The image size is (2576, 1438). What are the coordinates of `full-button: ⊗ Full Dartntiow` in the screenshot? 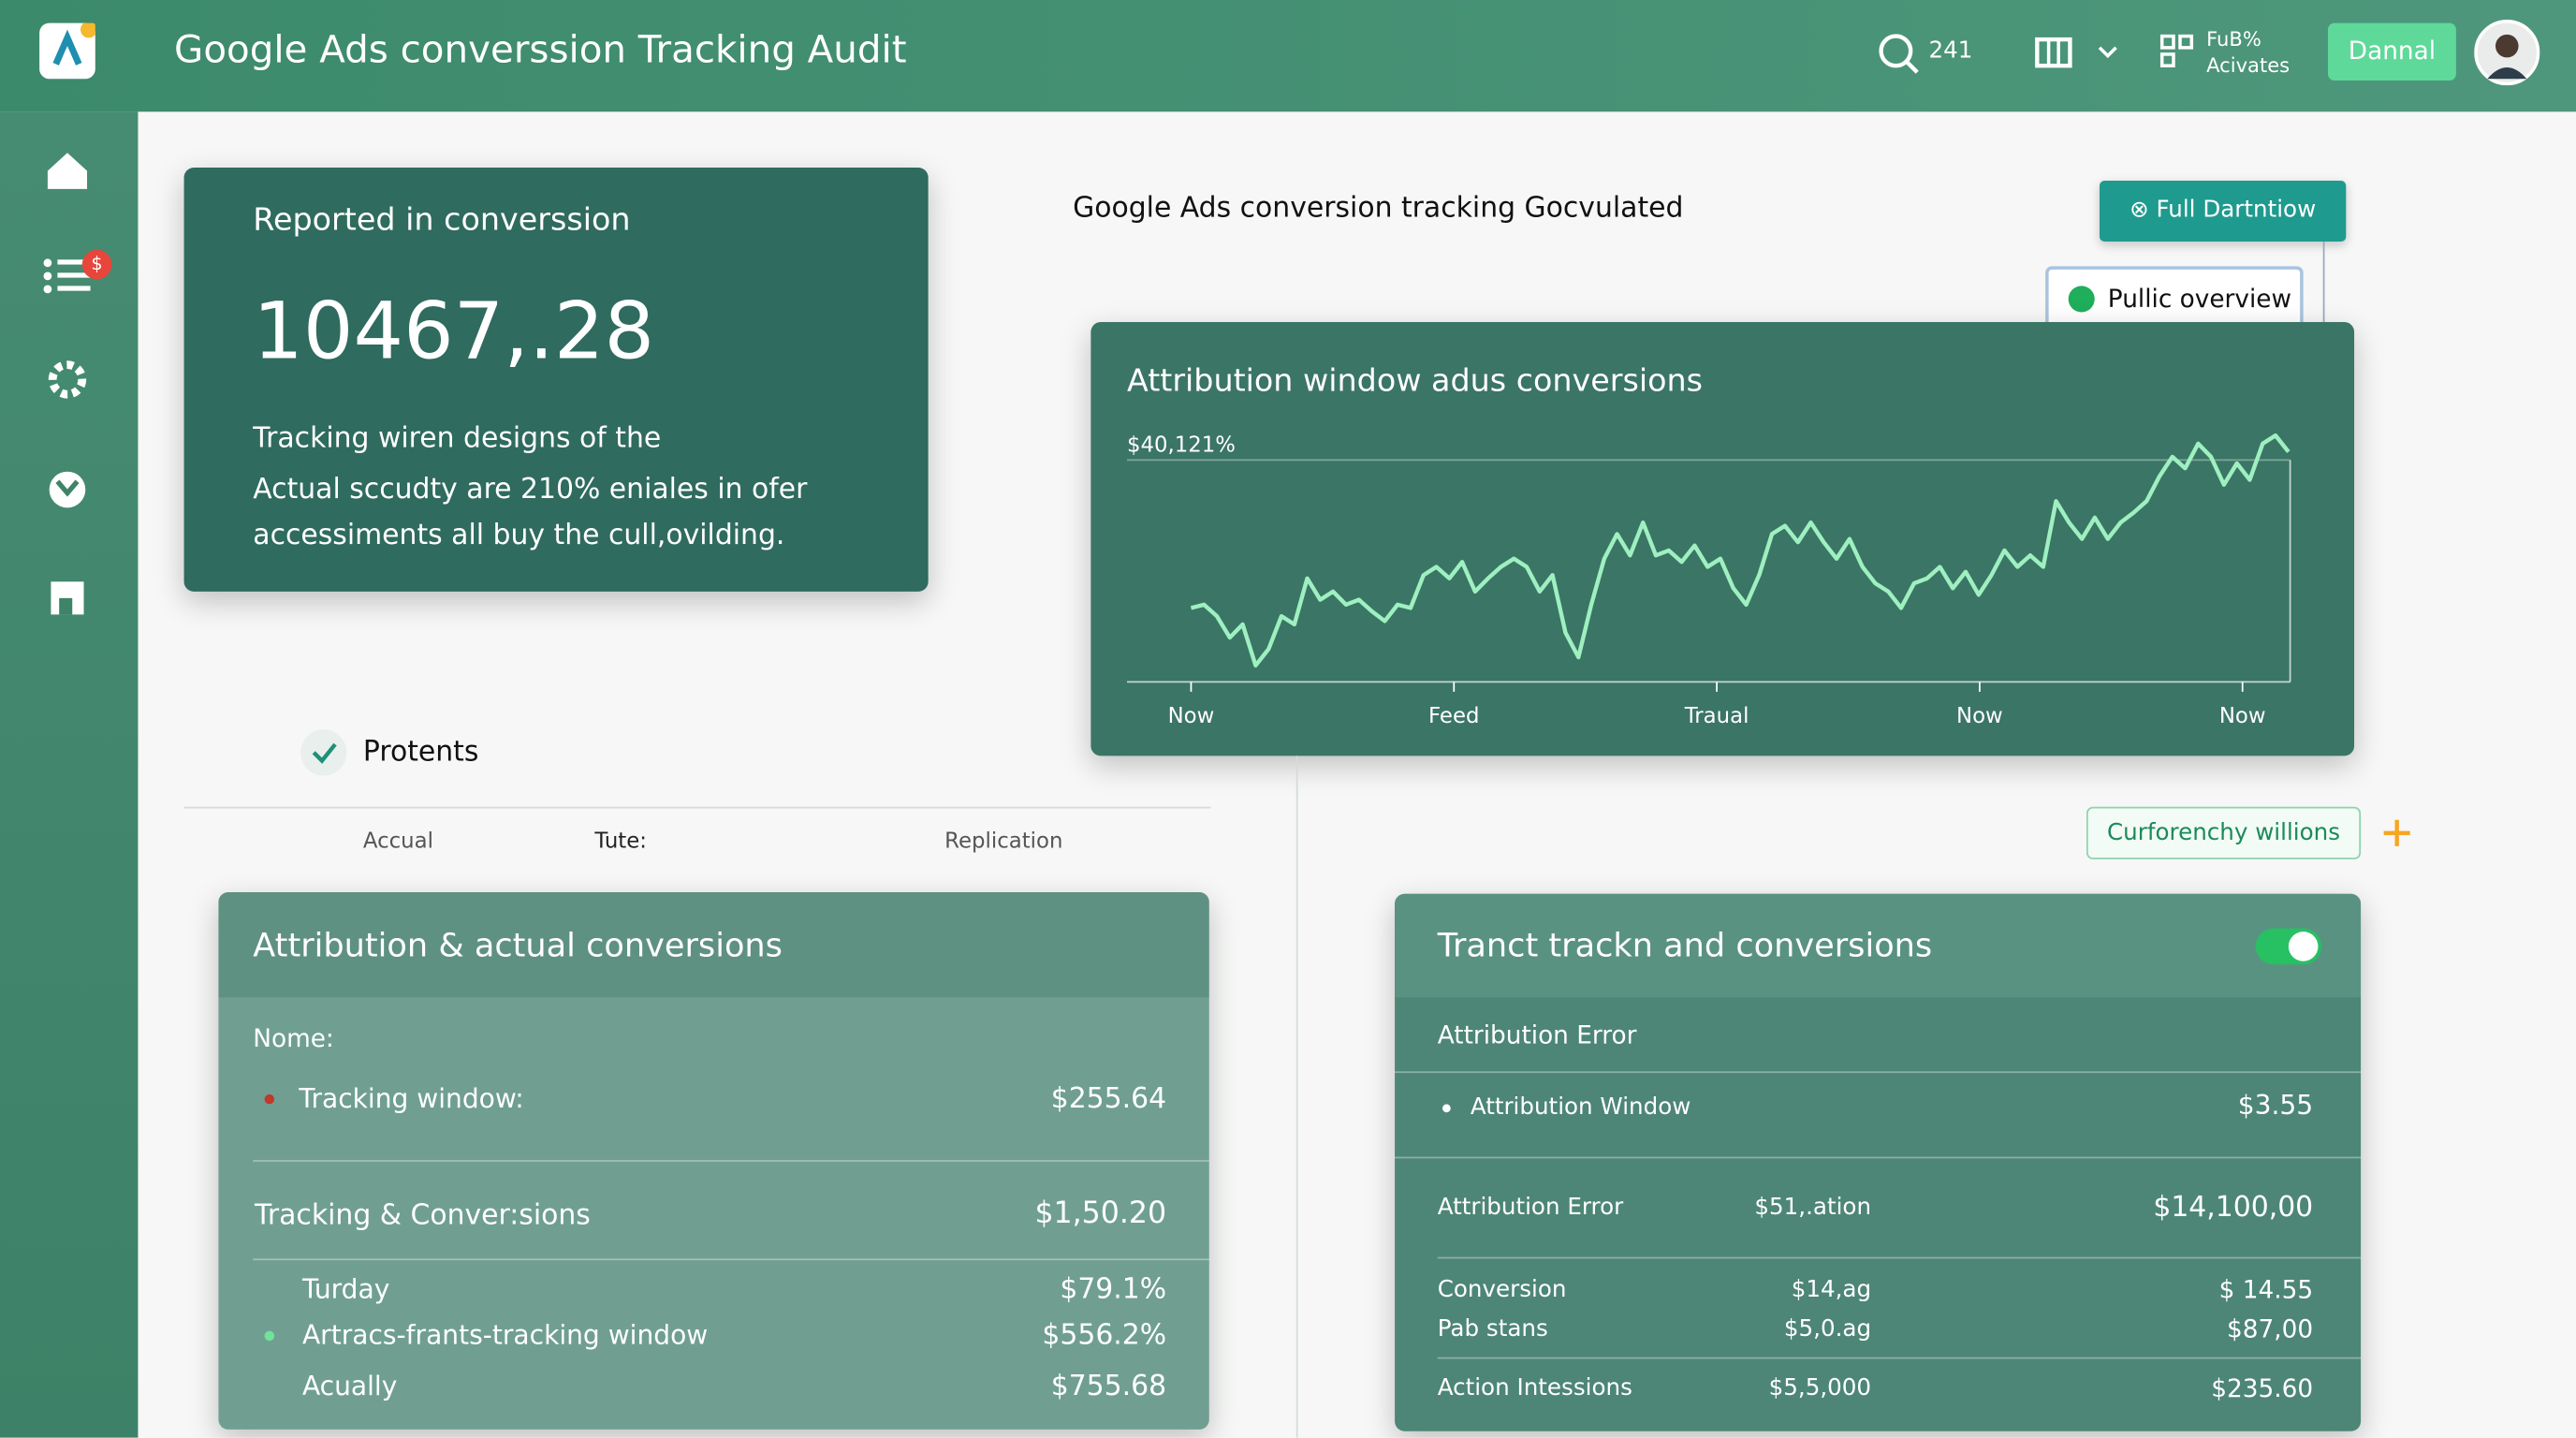 It's located at (2223, 211).